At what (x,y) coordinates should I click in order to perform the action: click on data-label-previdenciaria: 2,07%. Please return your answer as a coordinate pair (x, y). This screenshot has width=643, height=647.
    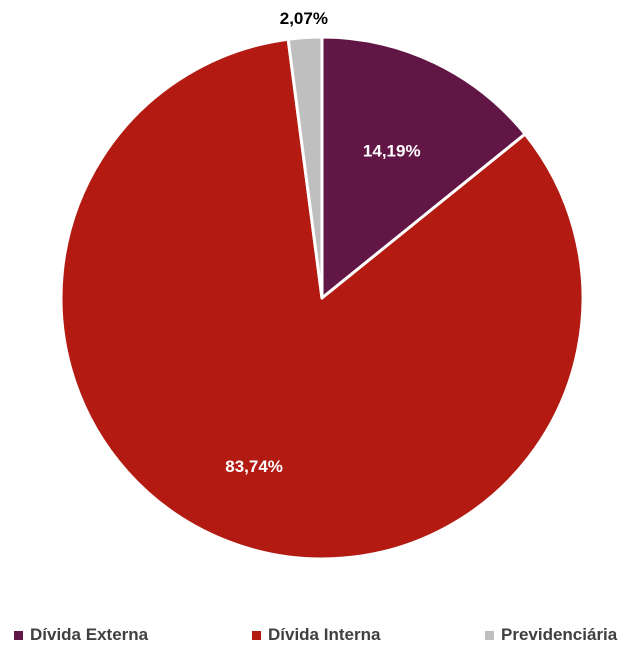
    Looking at the image, I should click on (304, 18).